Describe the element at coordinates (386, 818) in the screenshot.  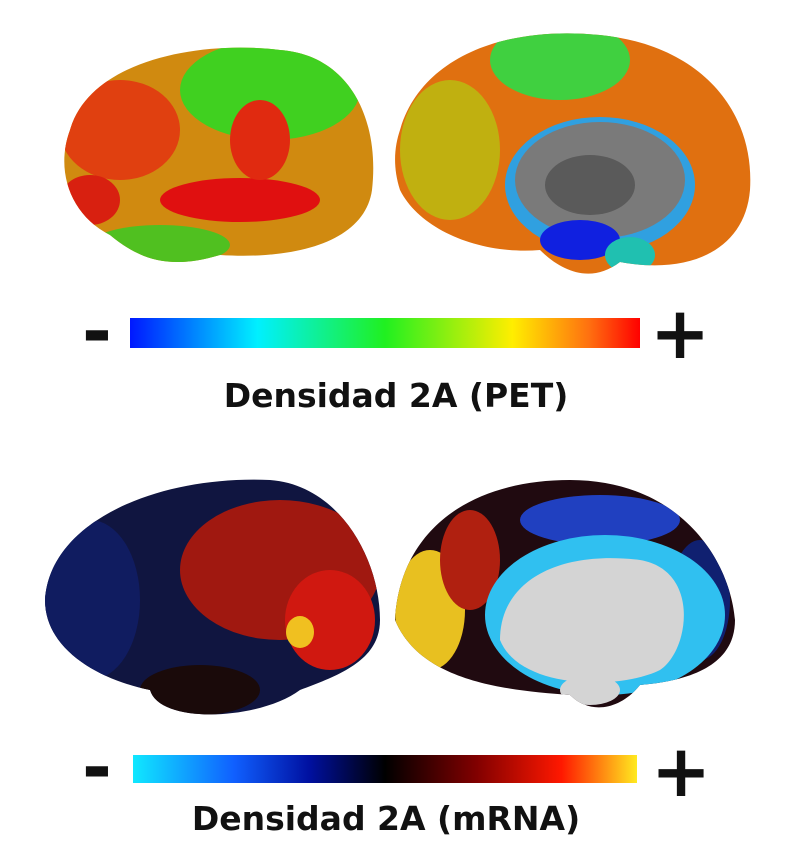
I see `colorbar-label: Densidad 2A (mRNA)` at that location.